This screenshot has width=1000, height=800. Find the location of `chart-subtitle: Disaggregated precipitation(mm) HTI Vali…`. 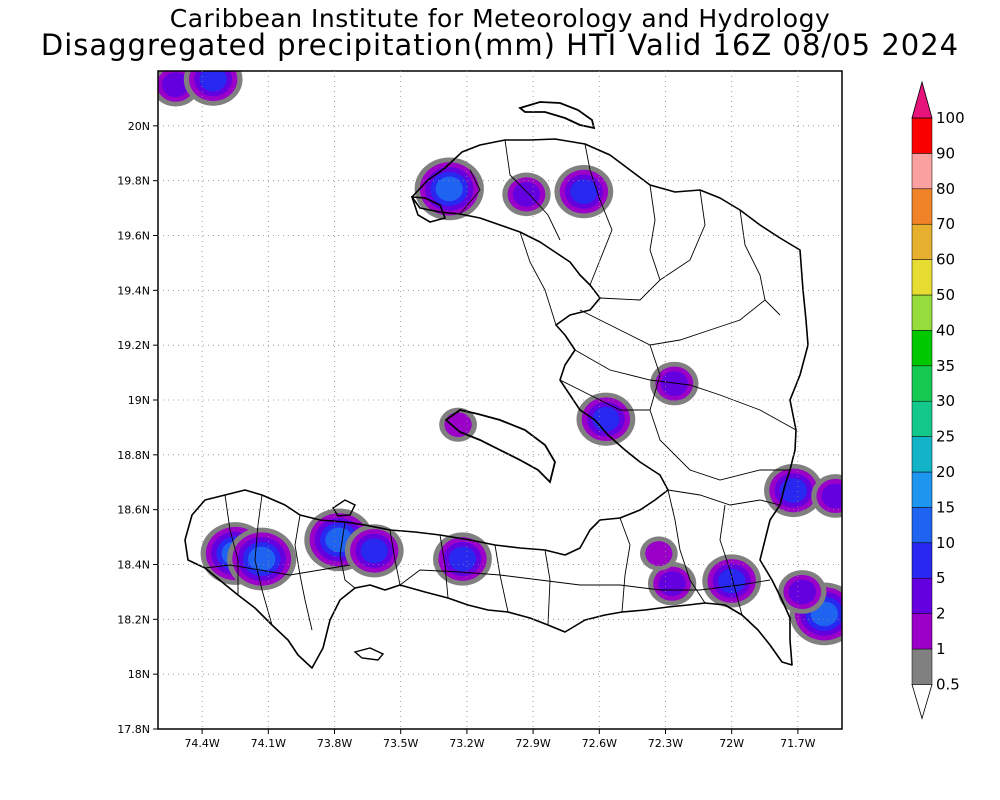

chart-subtitle: Disaggregated precipitation(mm) HTI Vali… is located at coordinates (500, 45).